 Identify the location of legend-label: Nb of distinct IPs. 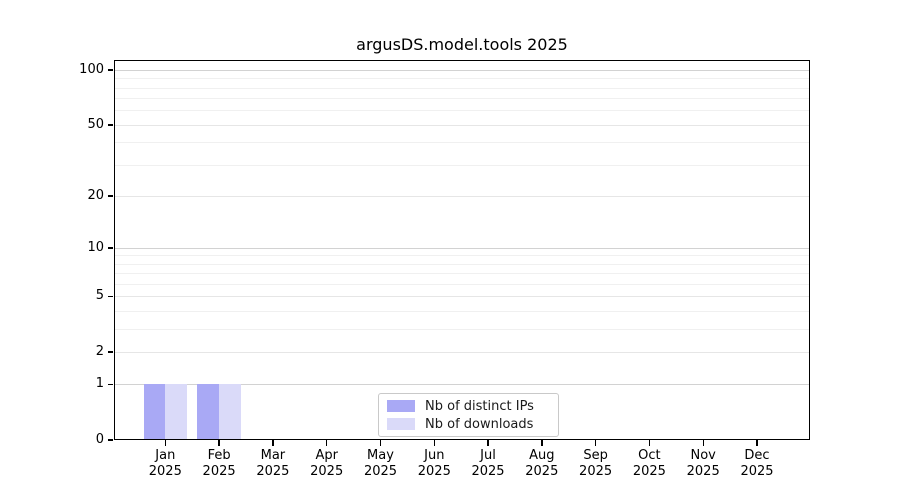
(479, 406).